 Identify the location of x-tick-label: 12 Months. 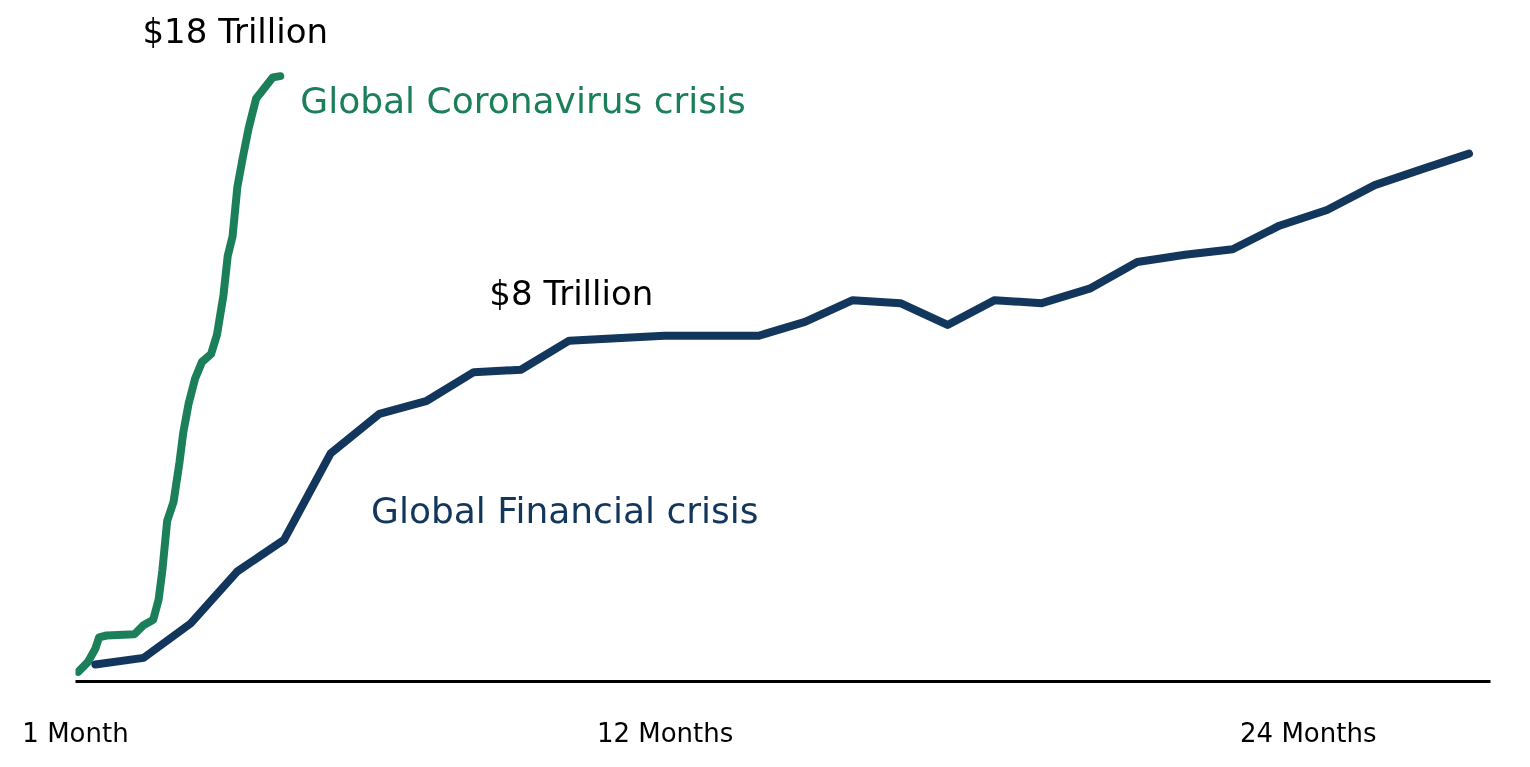
(665, 732).